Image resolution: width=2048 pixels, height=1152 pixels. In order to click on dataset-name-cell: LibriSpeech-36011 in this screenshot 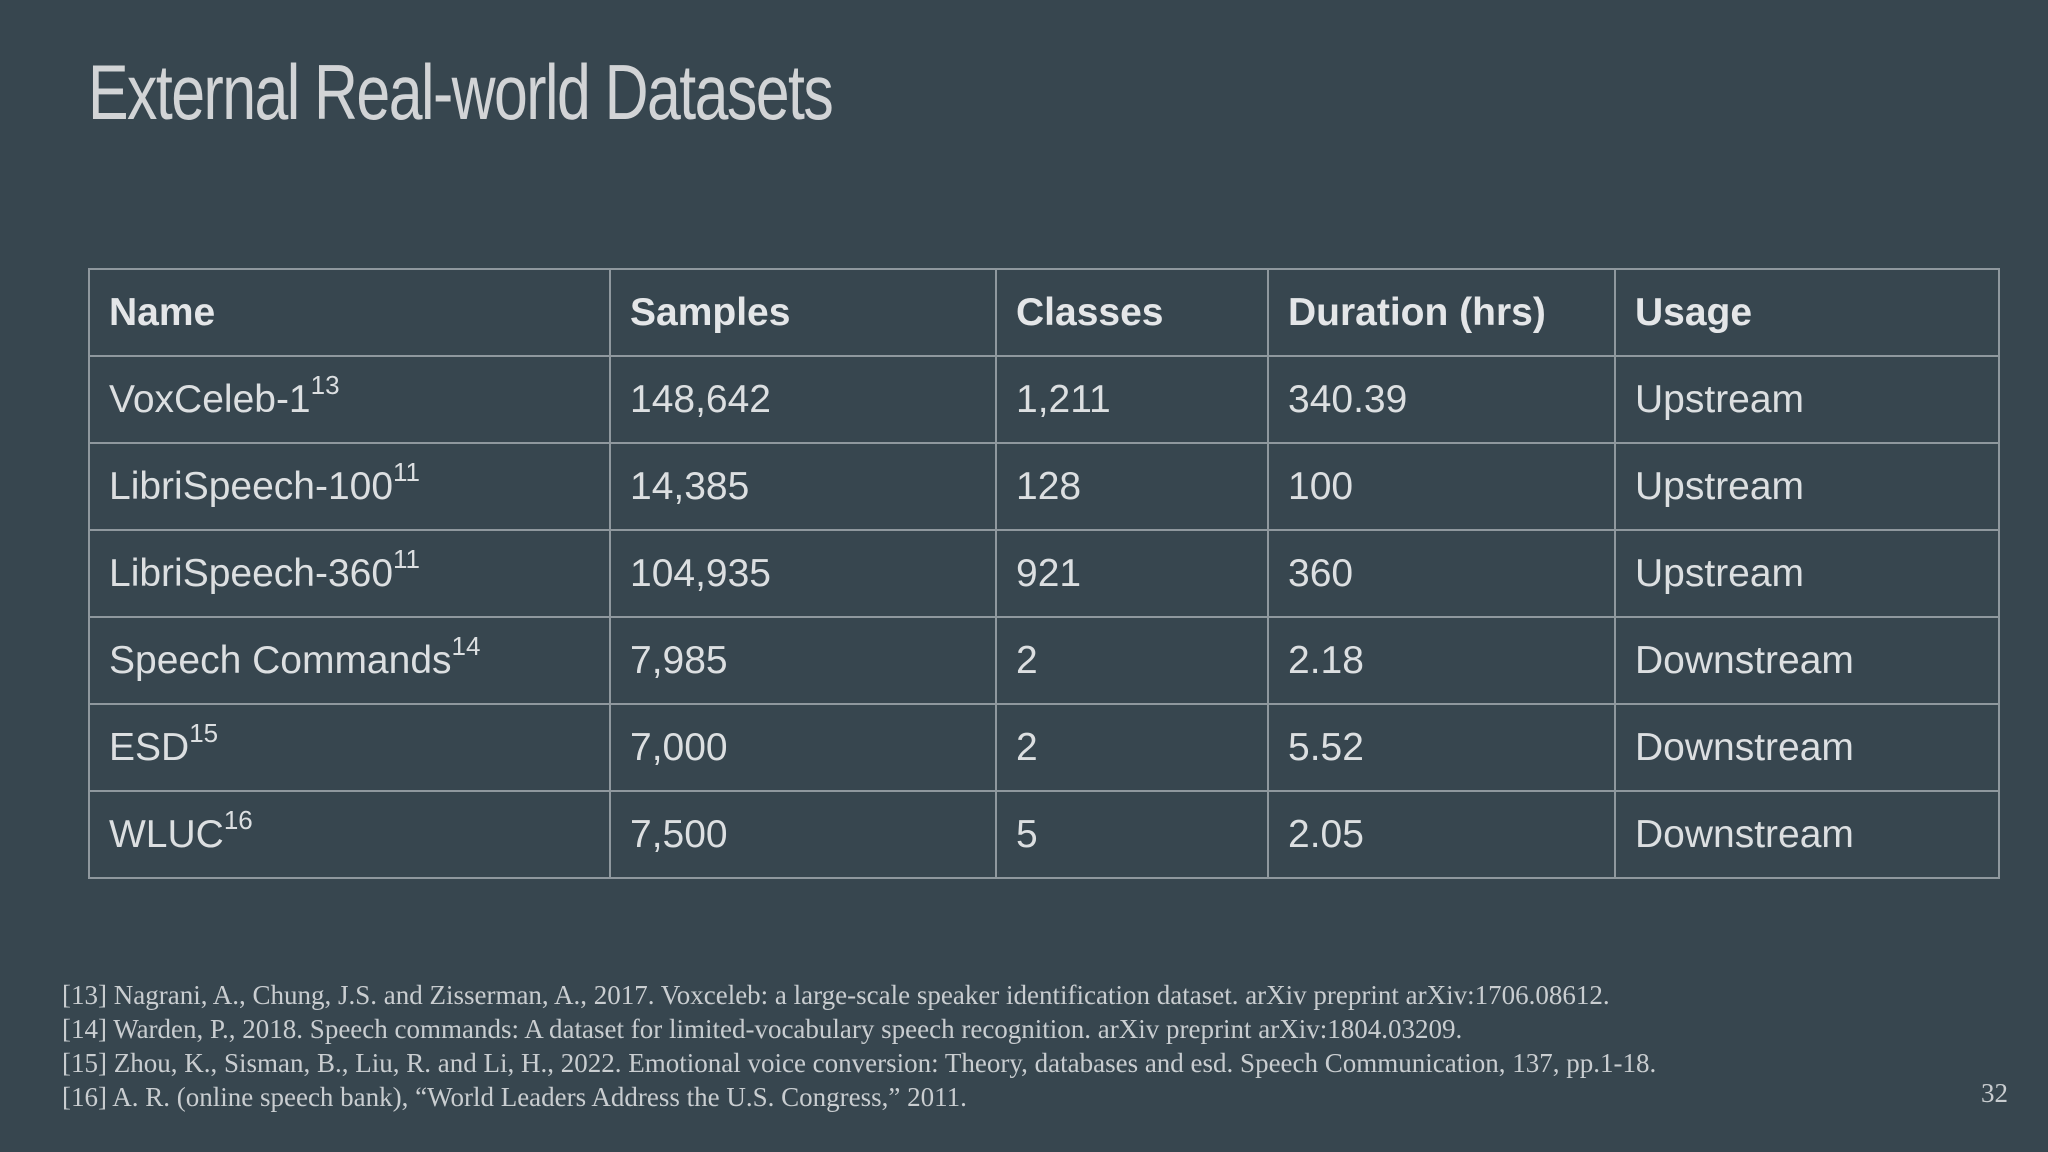, I will do `click(349, 573)`.